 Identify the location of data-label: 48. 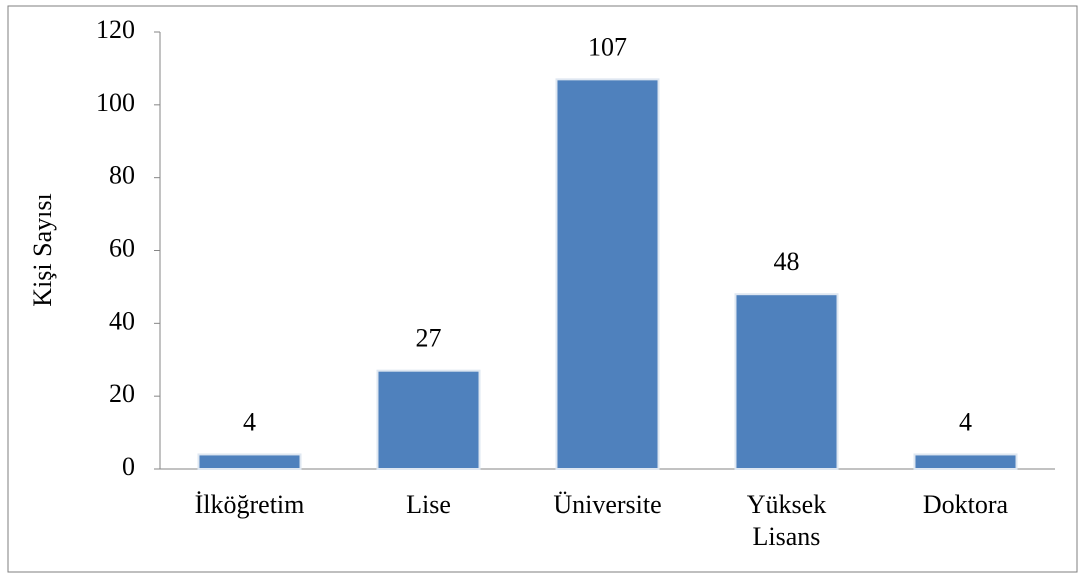
(787, 261).